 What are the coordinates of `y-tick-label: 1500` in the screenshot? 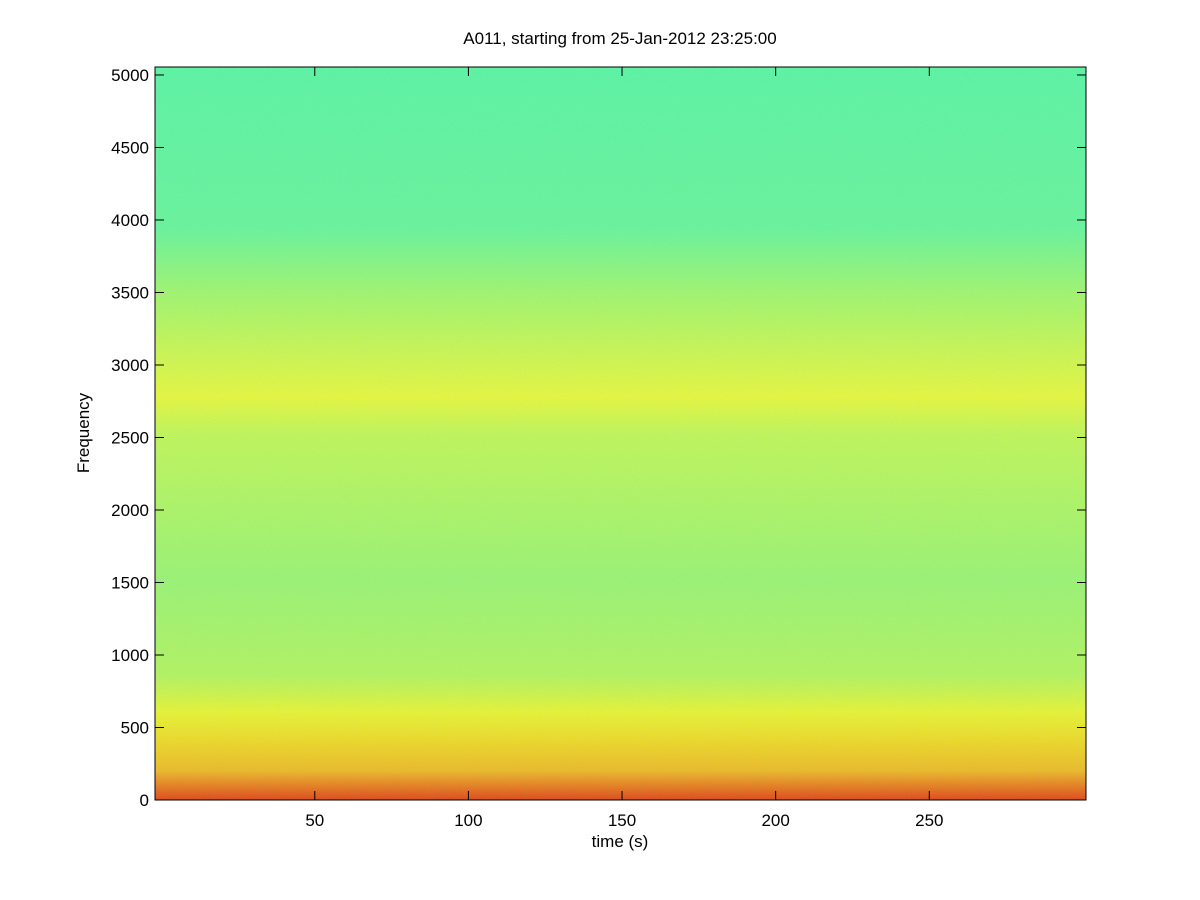 It's located at (130, 582).